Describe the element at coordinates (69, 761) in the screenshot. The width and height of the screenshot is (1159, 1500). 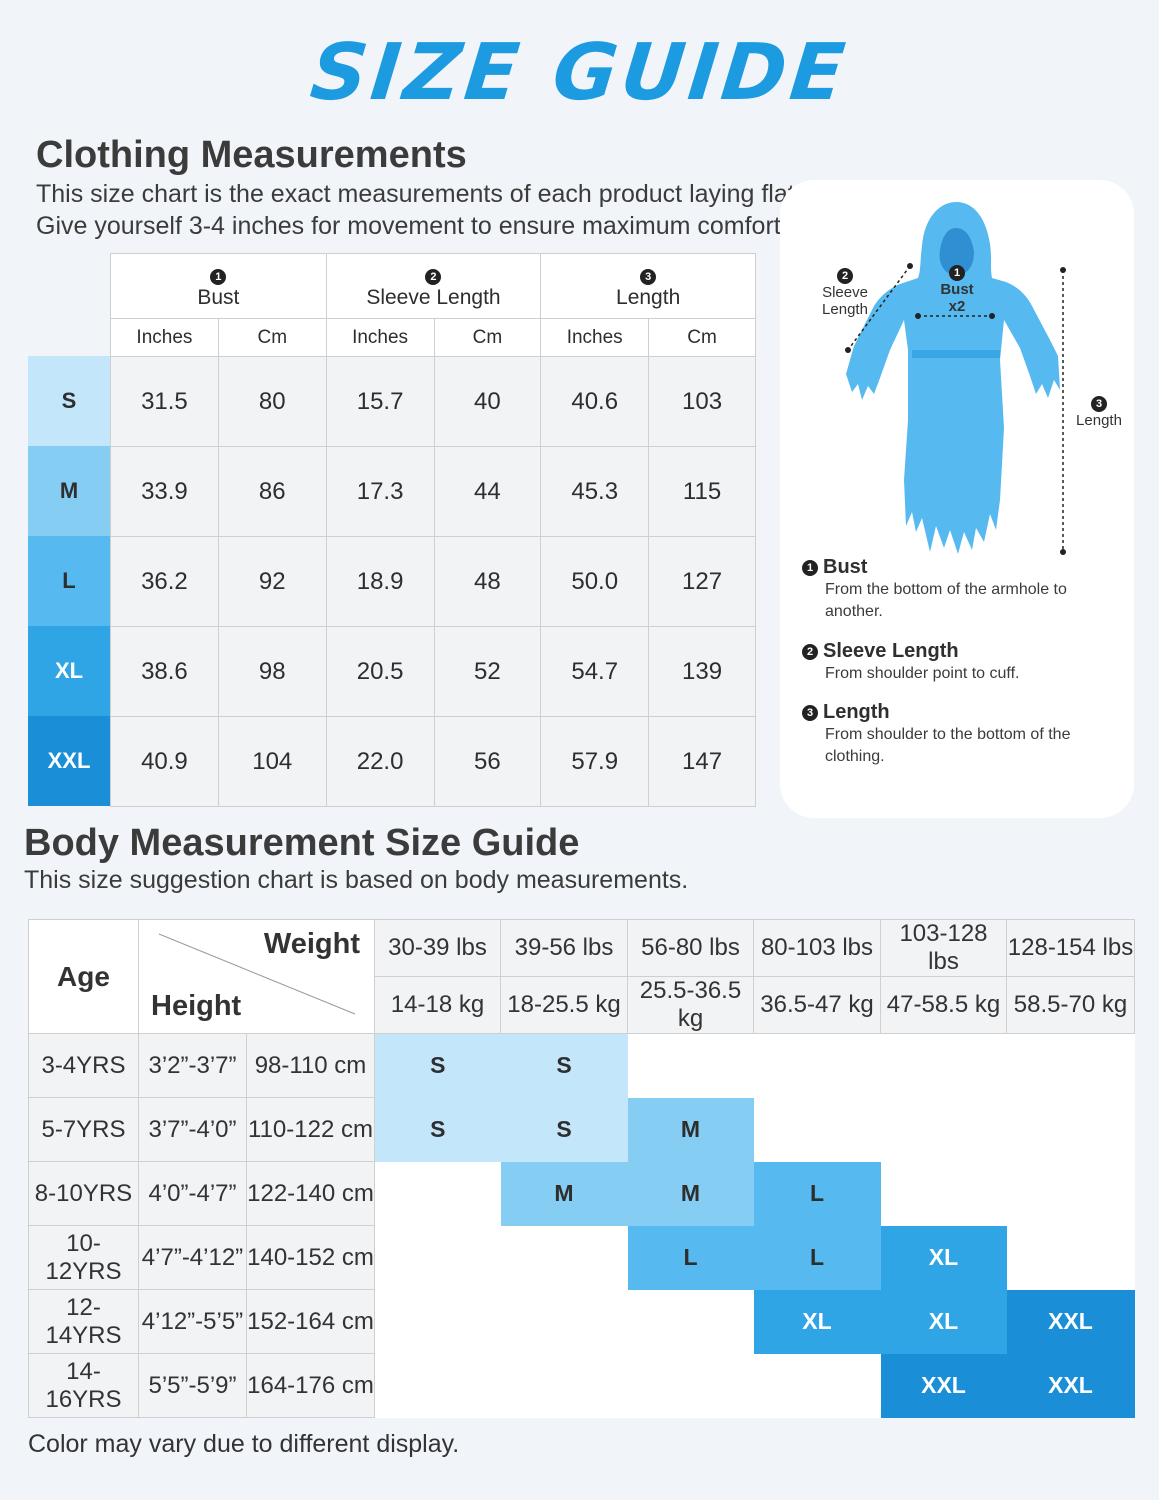
I see `size-label-xxl: XXL` at that location.